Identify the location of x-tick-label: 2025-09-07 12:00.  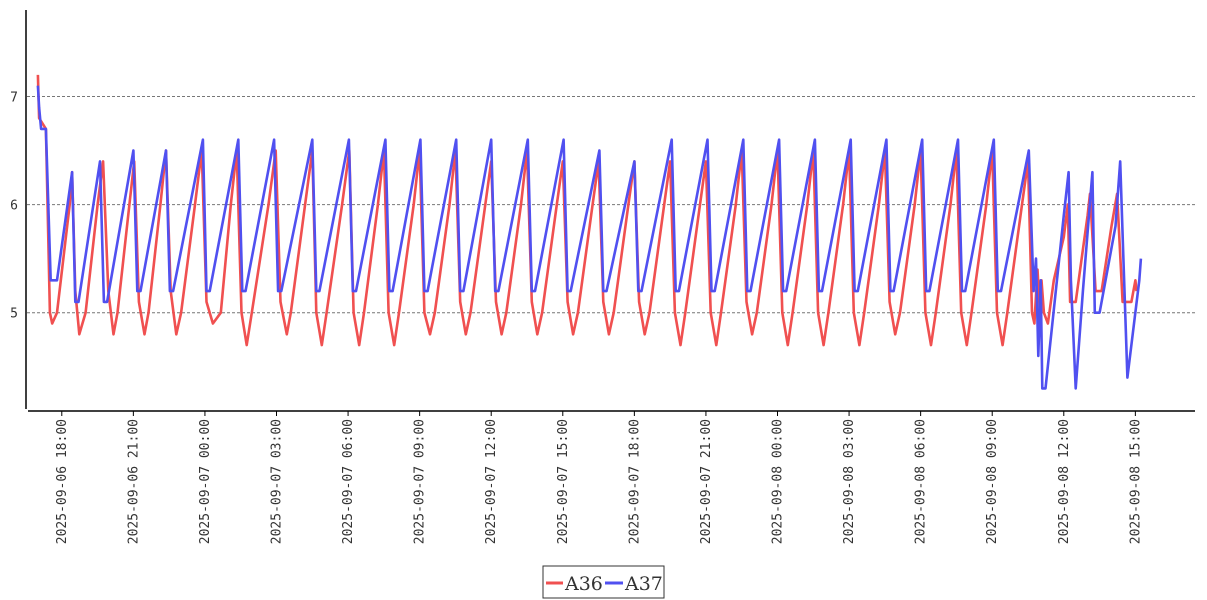
(491, 481).